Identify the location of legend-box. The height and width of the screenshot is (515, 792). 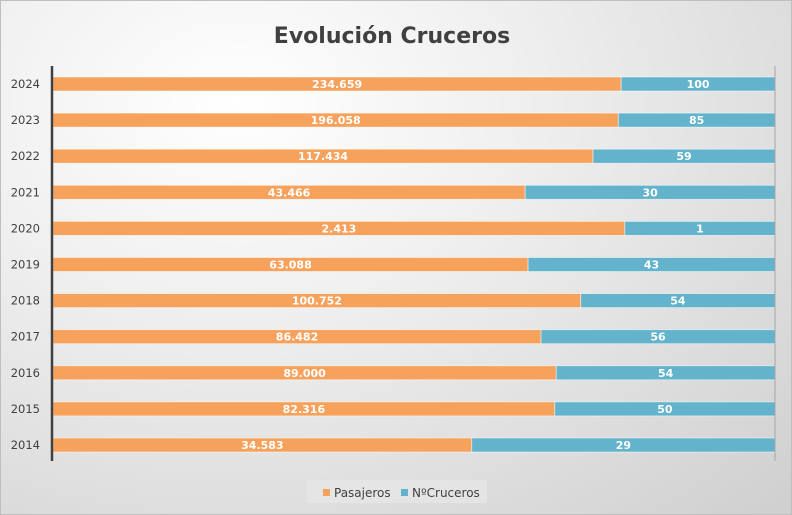
(397, 491).